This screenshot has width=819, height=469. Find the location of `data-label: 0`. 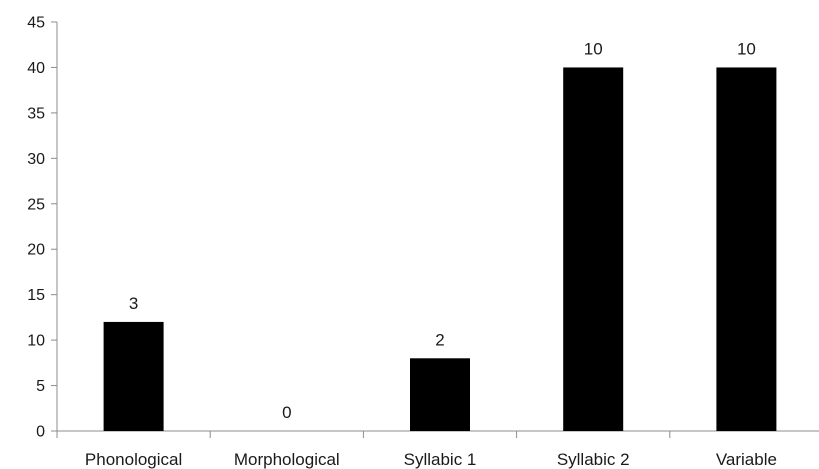

data-label: 0 is located at coordinates (286, 412).